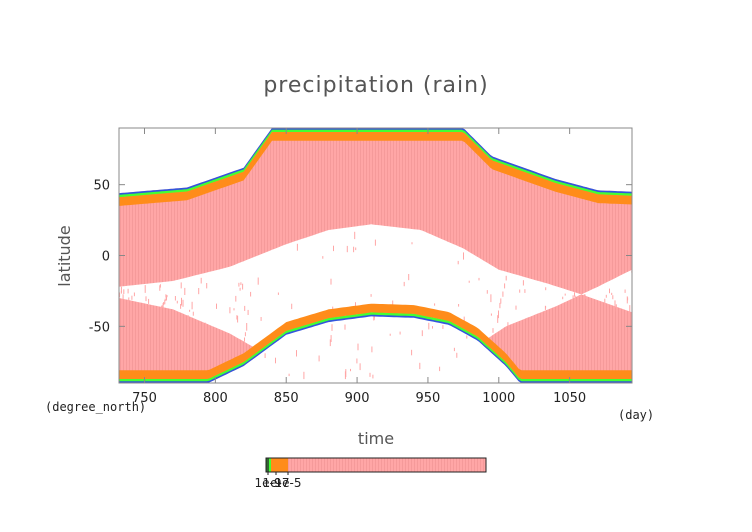 This screenshot has width=752, height=532. Describe the element at coordinates (95, 407) in the screenshot. I see `y-axis-unit: (degree_north)` at that location.